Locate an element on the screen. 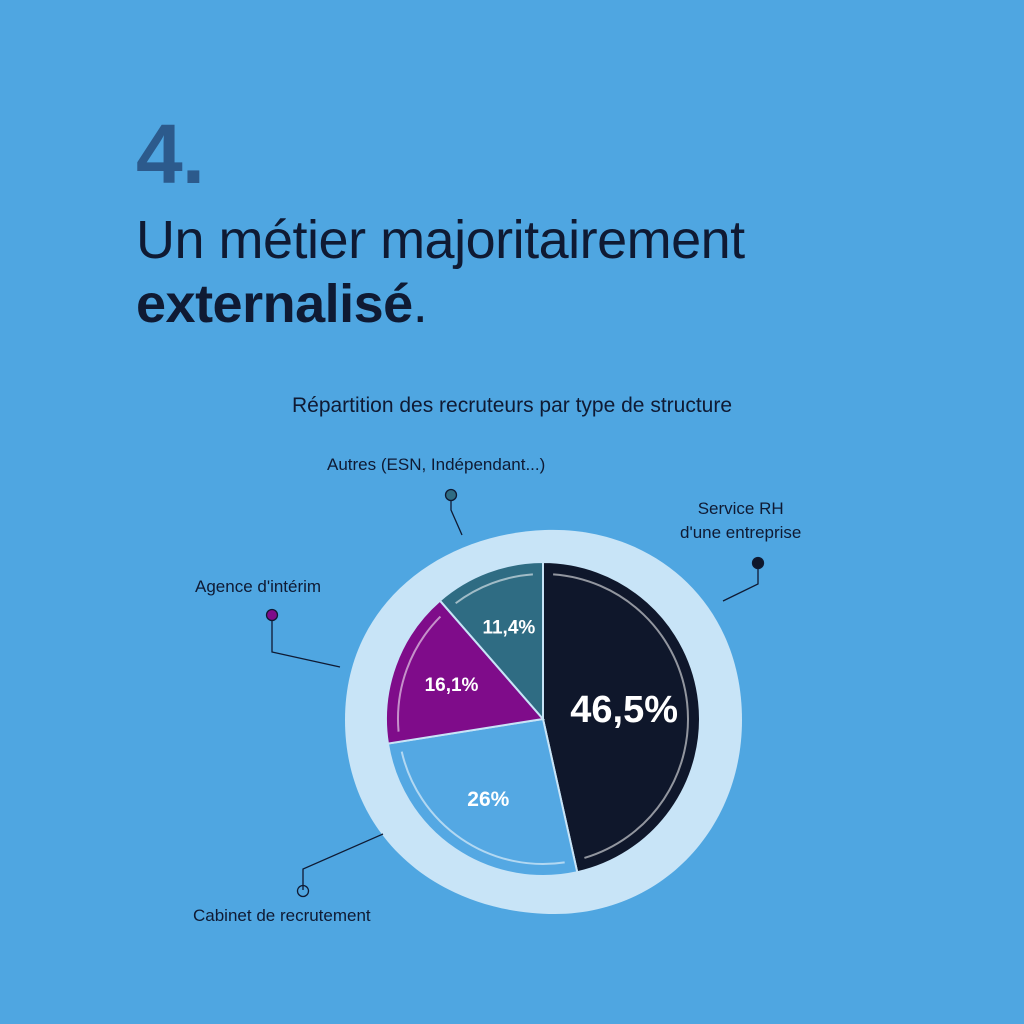 This screenshot has height=1024, width=1024. pie-slice-agence is located at coordinates (465, 672).